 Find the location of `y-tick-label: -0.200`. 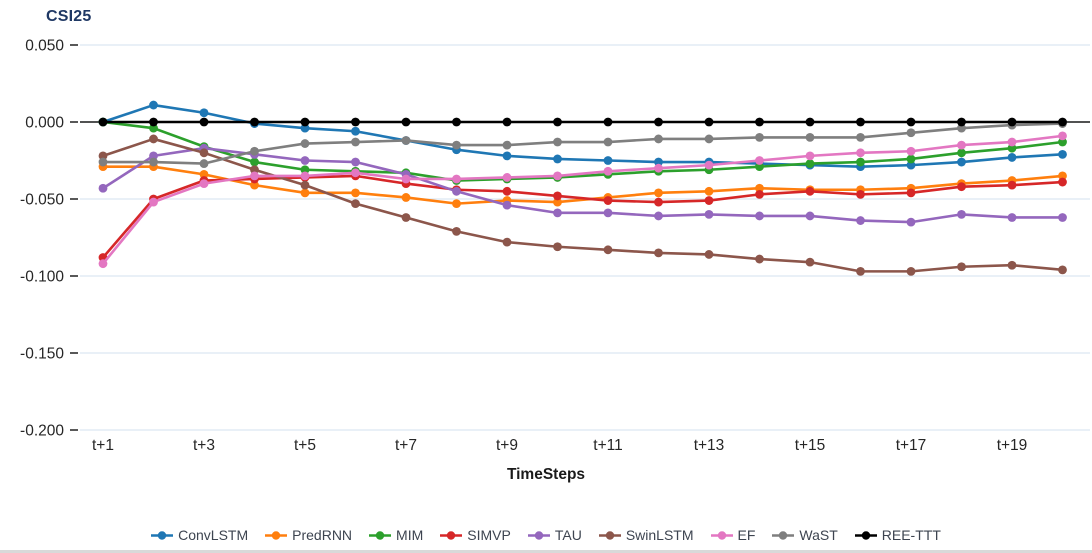

y-tick-label: -0.200 is located at coordinates (42, 431).